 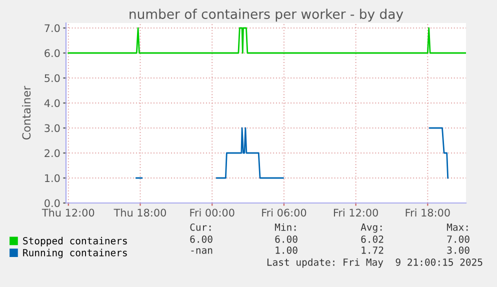 What do you see at coordinates (52, 153) in the screenshot?
I see `y-tick-label: 2.0` at bounding box center [52, 153].